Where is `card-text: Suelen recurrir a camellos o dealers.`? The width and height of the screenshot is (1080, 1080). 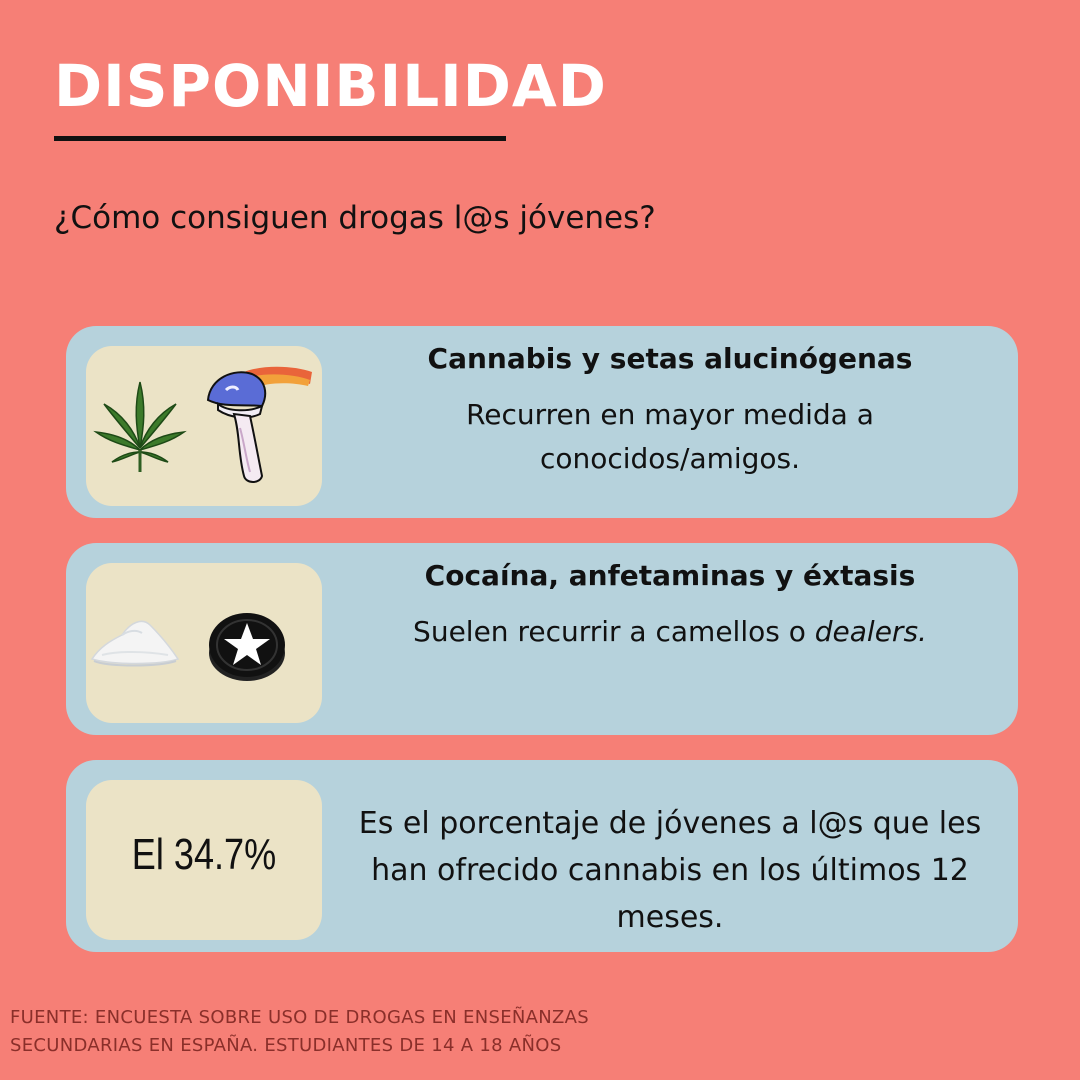 card-text: Suelen recurrir a camellos o dealers. is located at coordinates (670, 632).